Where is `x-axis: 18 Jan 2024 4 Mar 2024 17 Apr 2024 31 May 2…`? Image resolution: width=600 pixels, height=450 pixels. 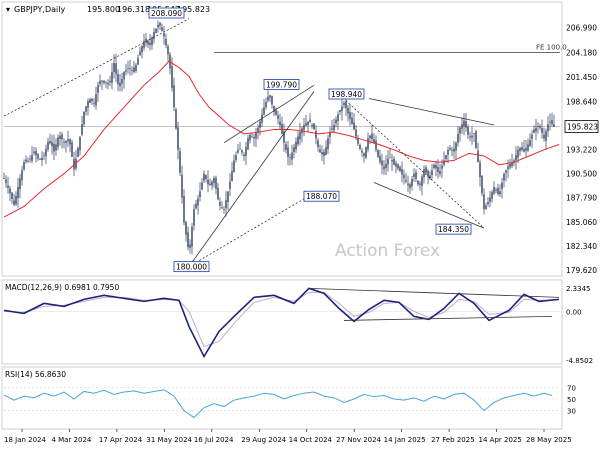
x-axis: 18 Jan 2024 4 Mar 2024 17 Apr 2024 31 May 2… is located at coordinates (288, 436).